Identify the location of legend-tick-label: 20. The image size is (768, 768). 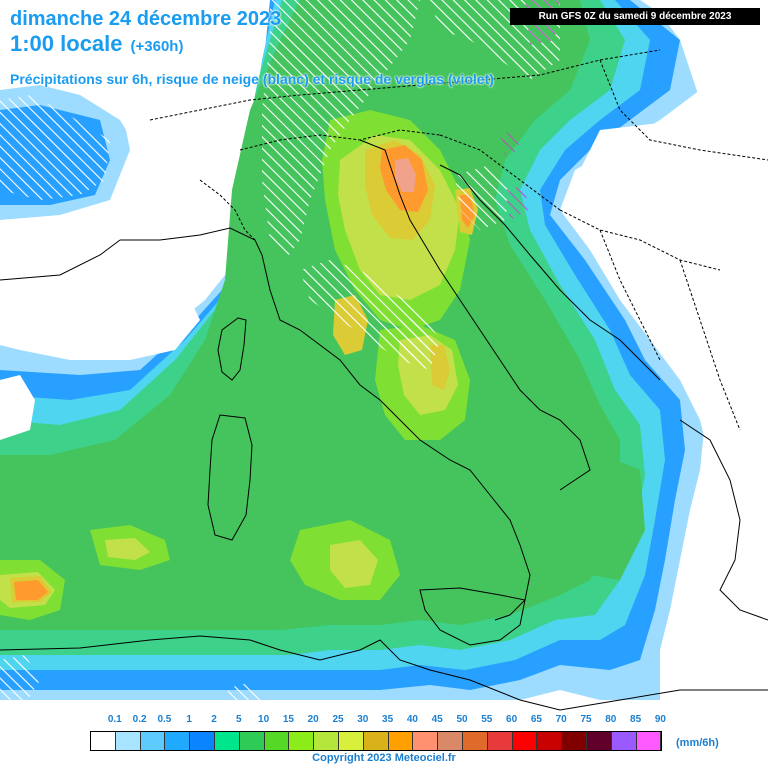
(313, 719).